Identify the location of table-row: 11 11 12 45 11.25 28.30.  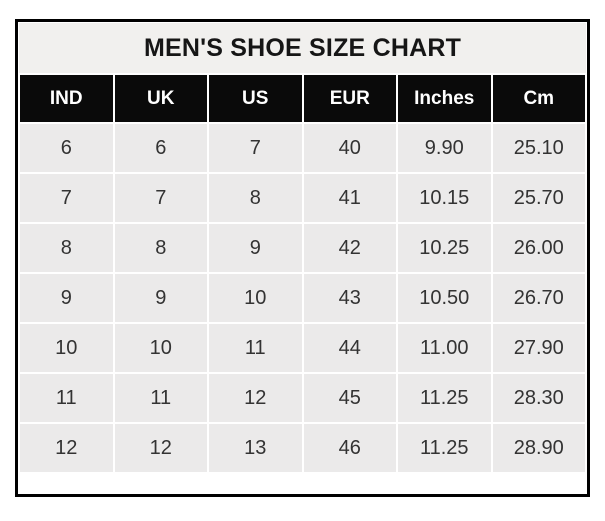
(302, 398).